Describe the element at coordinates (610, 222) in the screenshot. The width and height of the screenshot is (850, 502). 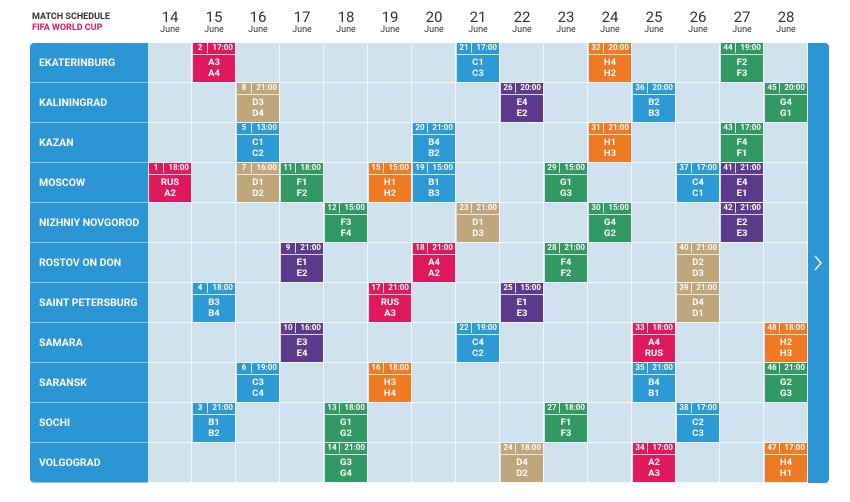
I see `team: G4` at that location.